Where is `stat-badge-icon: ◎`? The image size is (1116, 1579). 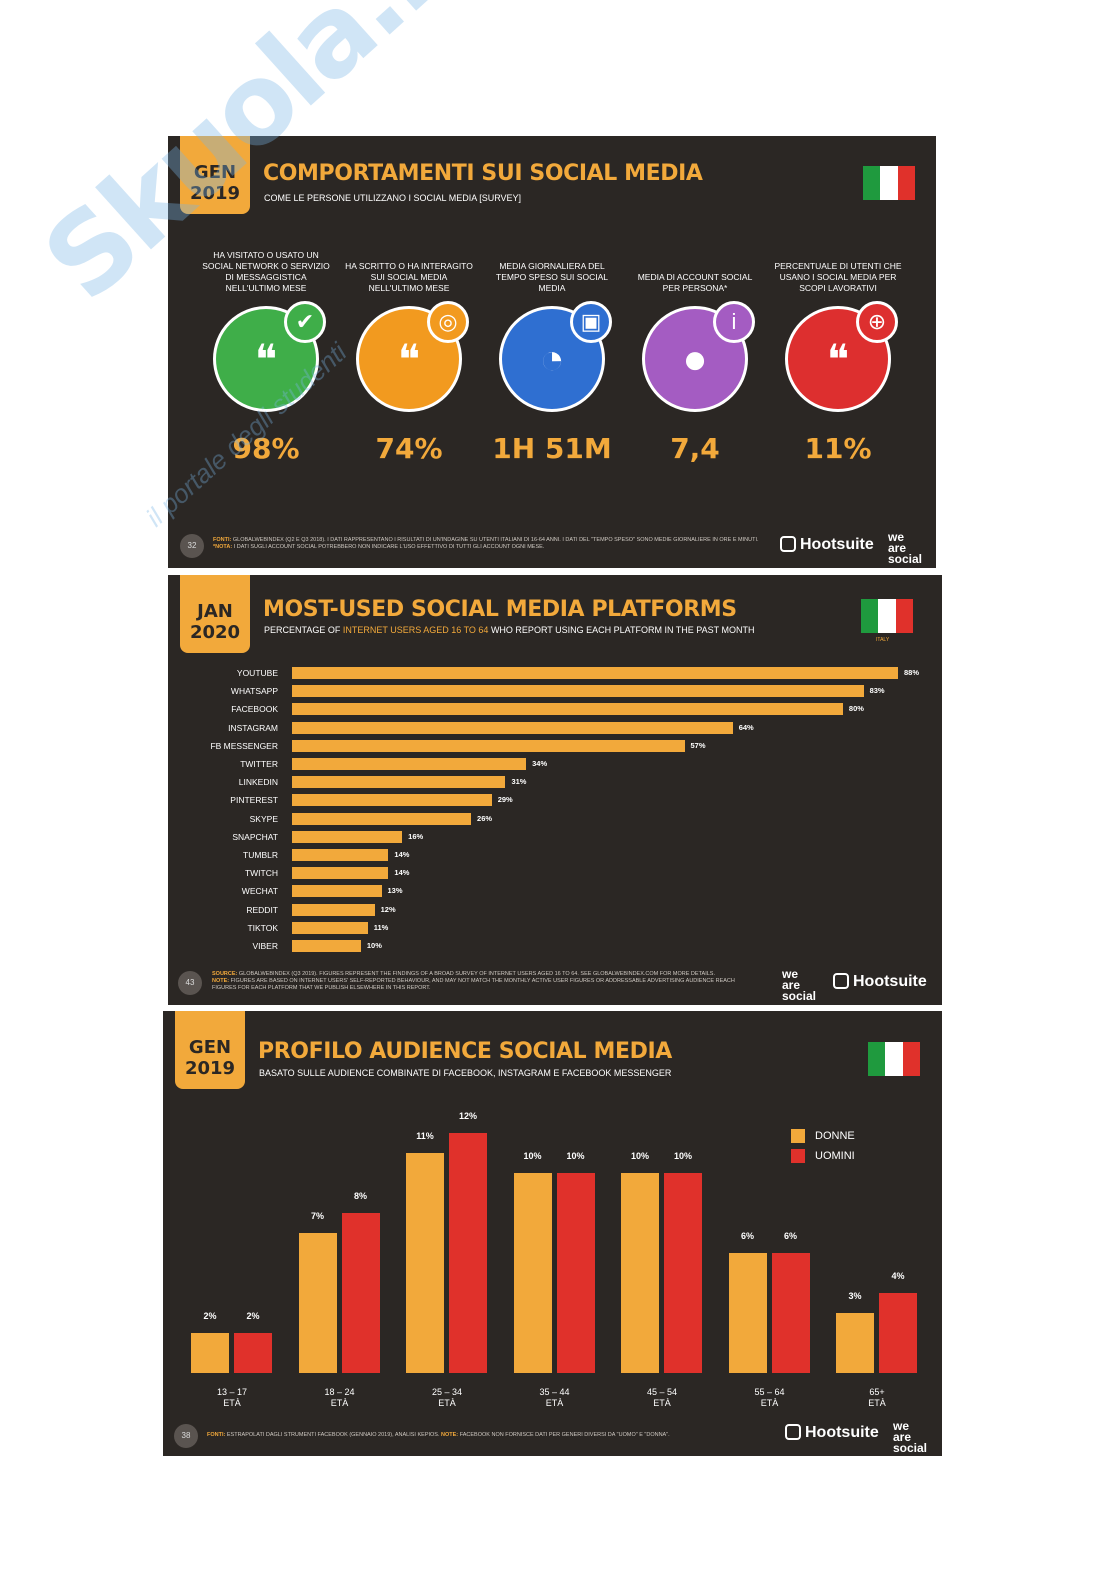
stat-badge-icon: ◎ is located at coordinates (448, 322).